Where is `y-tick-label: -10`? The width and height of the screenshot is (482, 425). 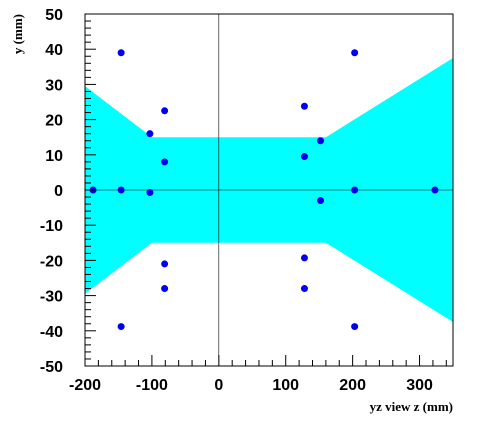 y-tick-label: -10 is located at coordinates (51, 226).